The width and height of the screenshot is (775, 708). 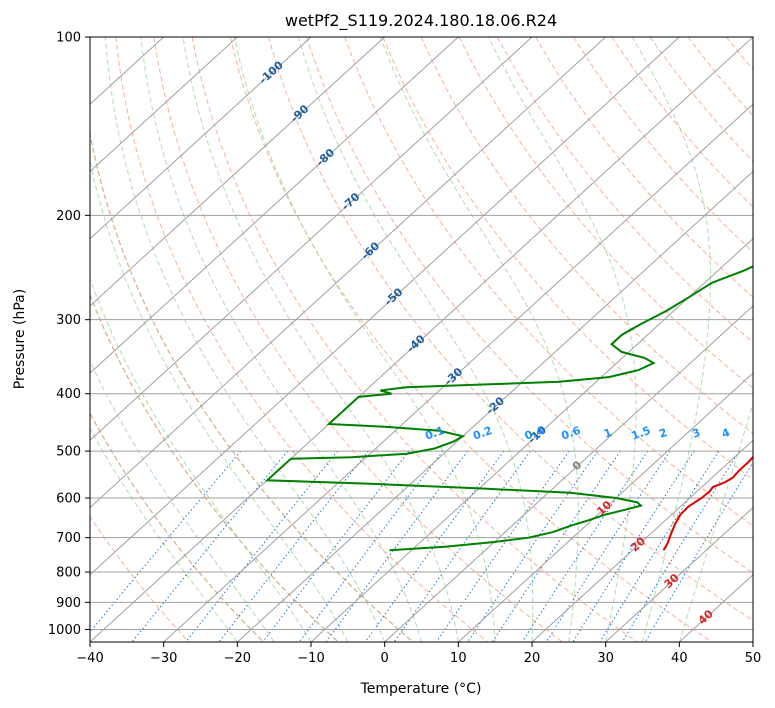 I want to click on dry-adiabat-base, so click(x=177, y=526).